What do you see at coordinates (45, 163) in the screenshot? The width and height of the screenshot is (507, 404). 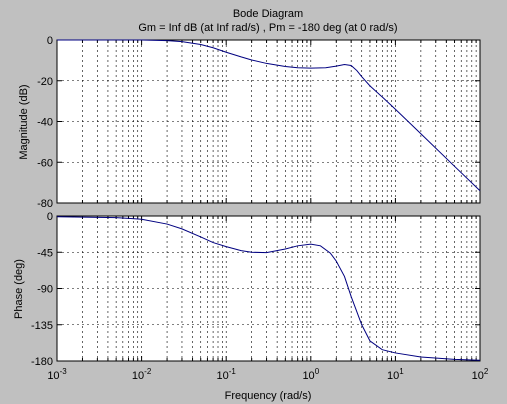 I see `magnitude-y-tick-label: -60` at bounding box center [45, 163].